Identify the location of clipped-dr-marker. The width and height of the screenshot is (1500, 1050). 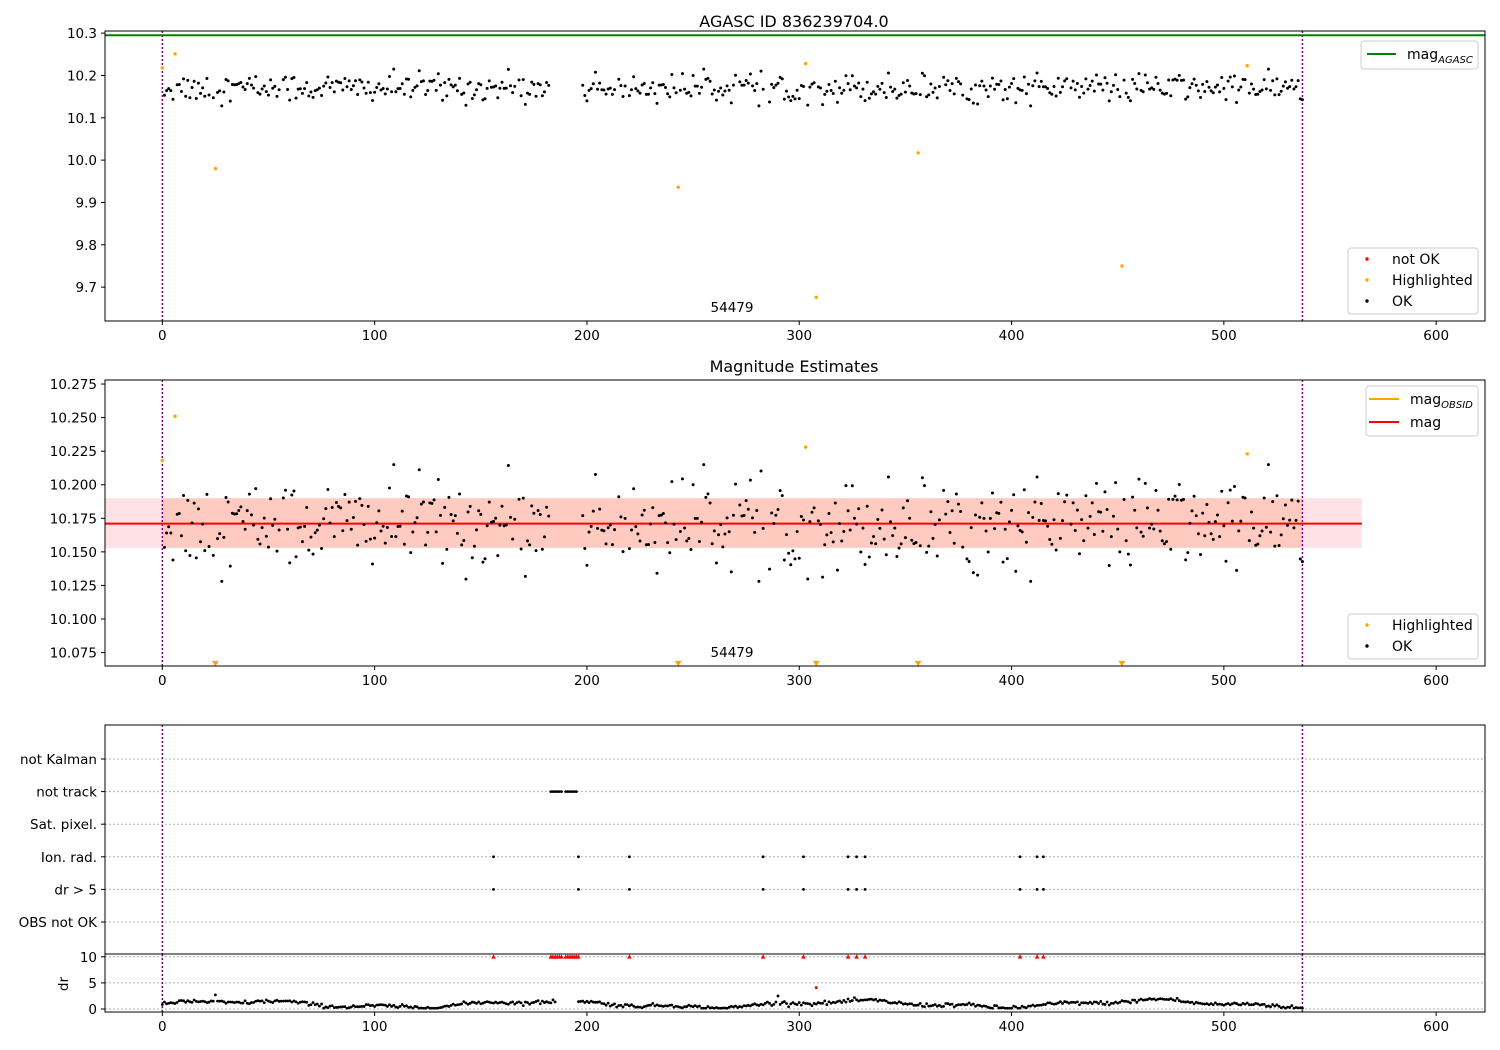
(1037, 956).